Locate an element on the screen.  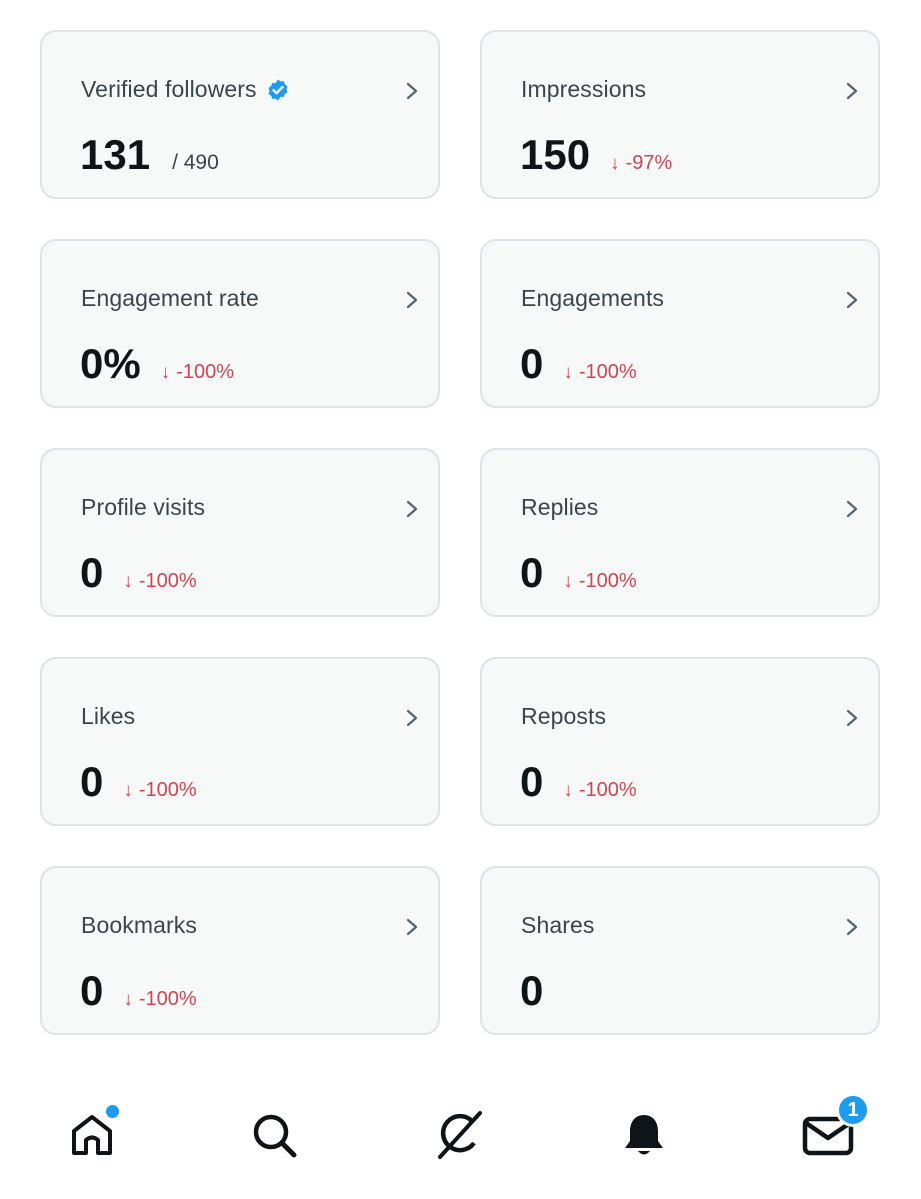
home-notification-dot is located at coordinates (112, 1111).